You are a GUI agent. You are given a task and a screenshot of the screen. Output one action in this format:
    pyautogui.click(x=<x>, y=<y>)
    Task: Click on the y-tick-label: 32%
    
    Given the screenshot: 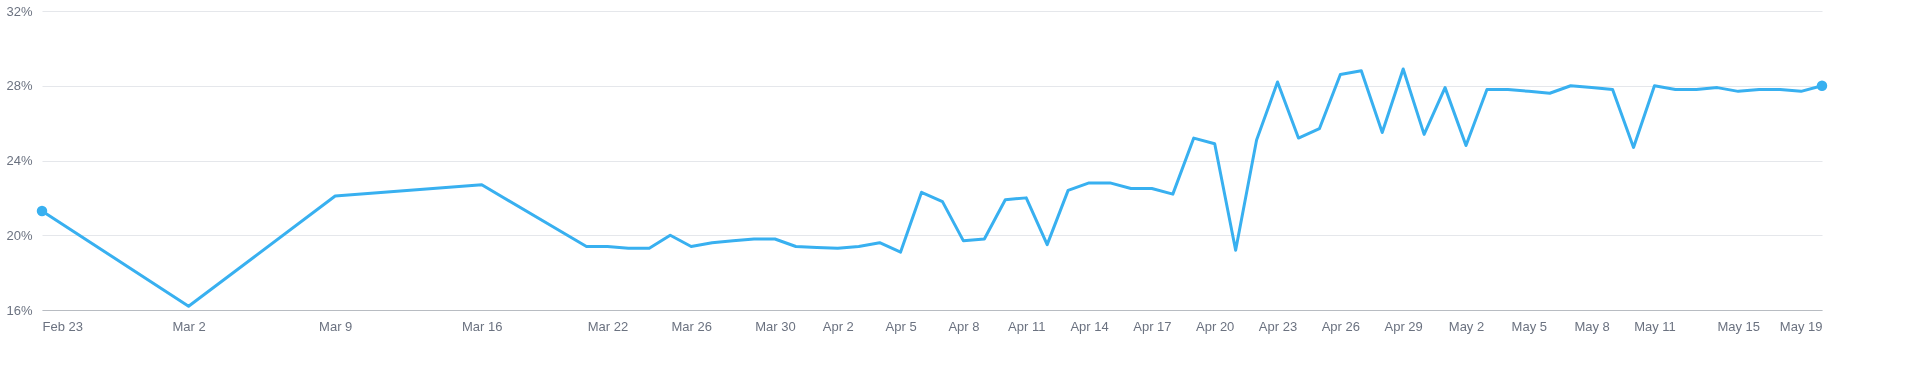 What is the action you would take?
    pyautogui.click(x=19, y=11)
    